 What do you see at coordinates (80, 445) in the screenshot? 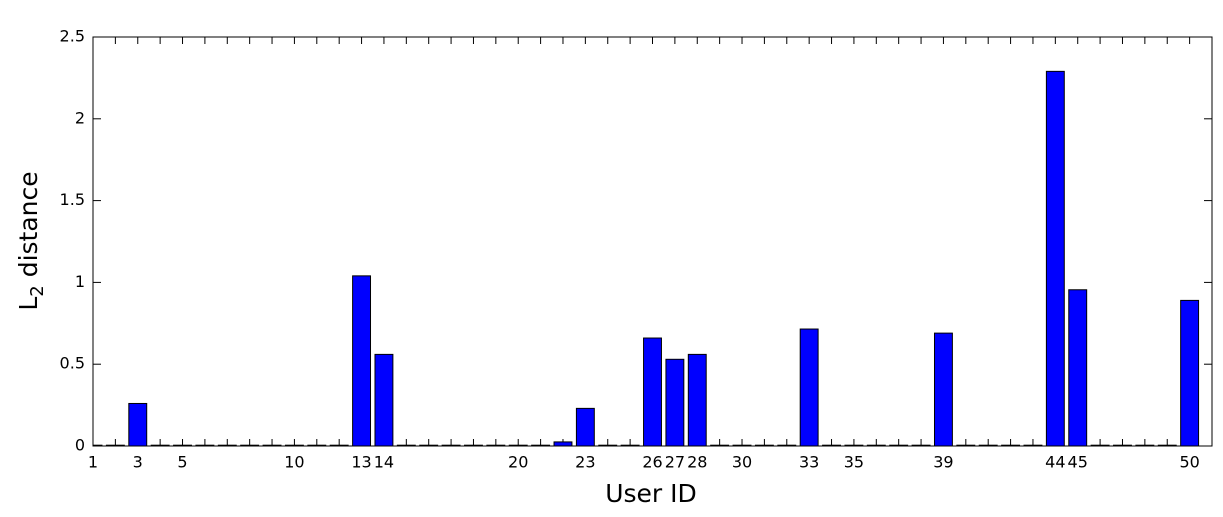
I see `y-tick-label: 0` at bounding box center [80, 445].